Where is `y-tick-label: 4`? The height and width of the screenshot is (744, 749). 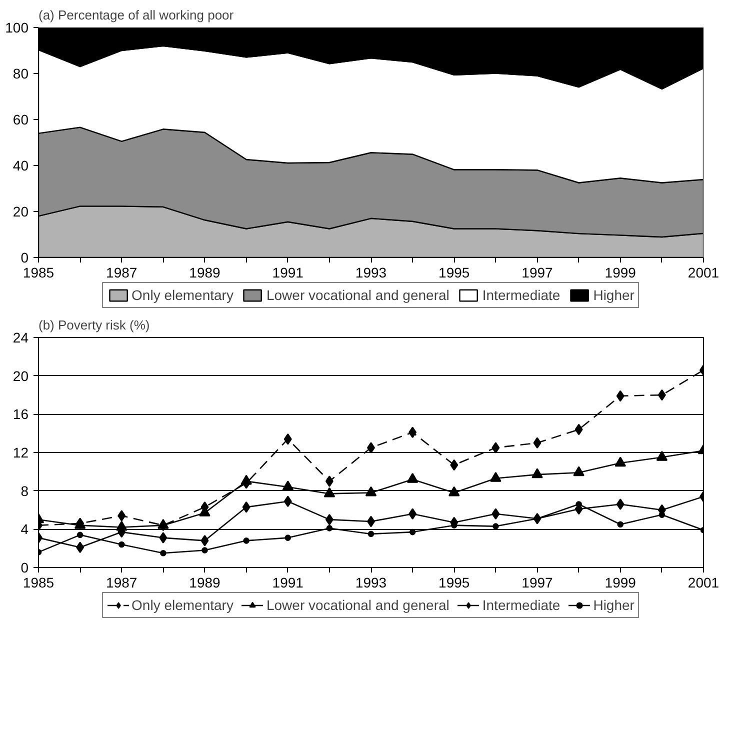 y-tick-label: 4 is located at coordinates (24, 529).